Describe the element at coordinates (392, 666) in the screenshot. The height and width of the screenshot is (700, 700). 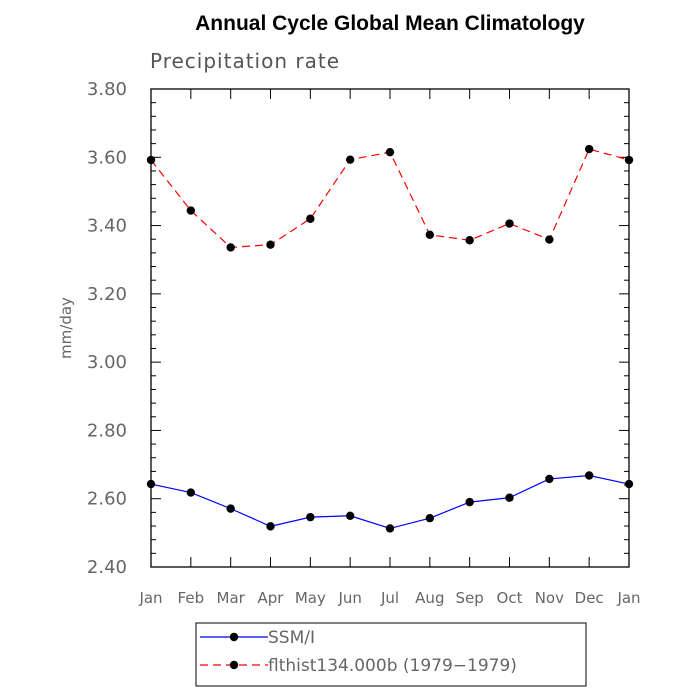
I see `legend-label-2: flthist134.000b (1979−1979)` at that location.